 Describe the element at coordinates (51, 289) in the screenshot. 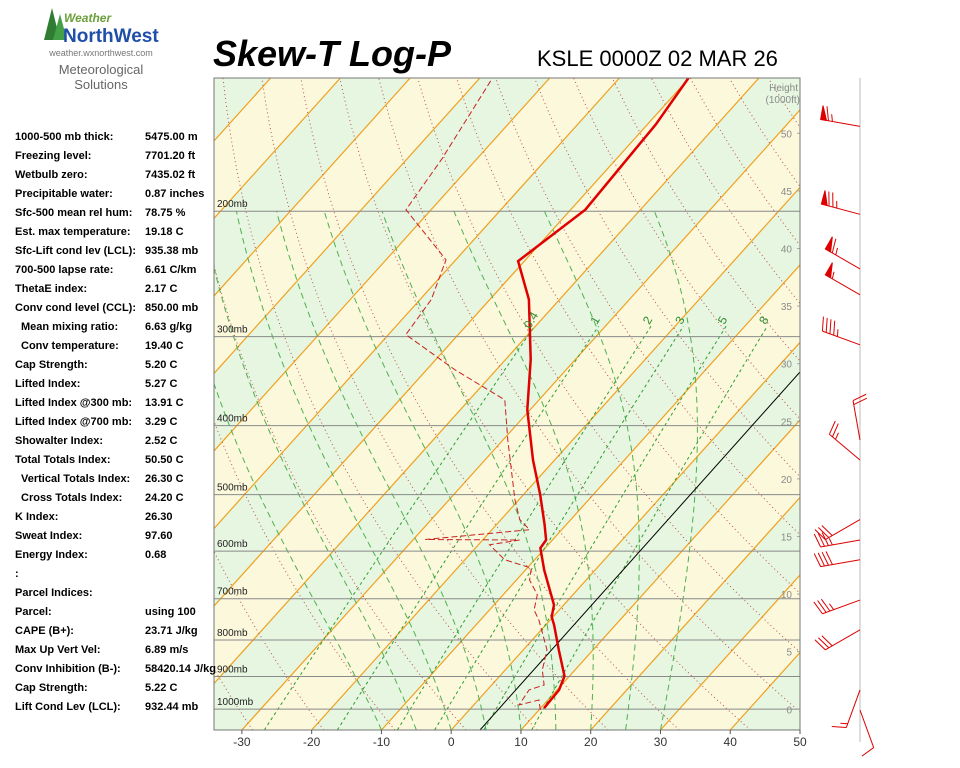

I see `index-label: ThetaE index:` at that location.